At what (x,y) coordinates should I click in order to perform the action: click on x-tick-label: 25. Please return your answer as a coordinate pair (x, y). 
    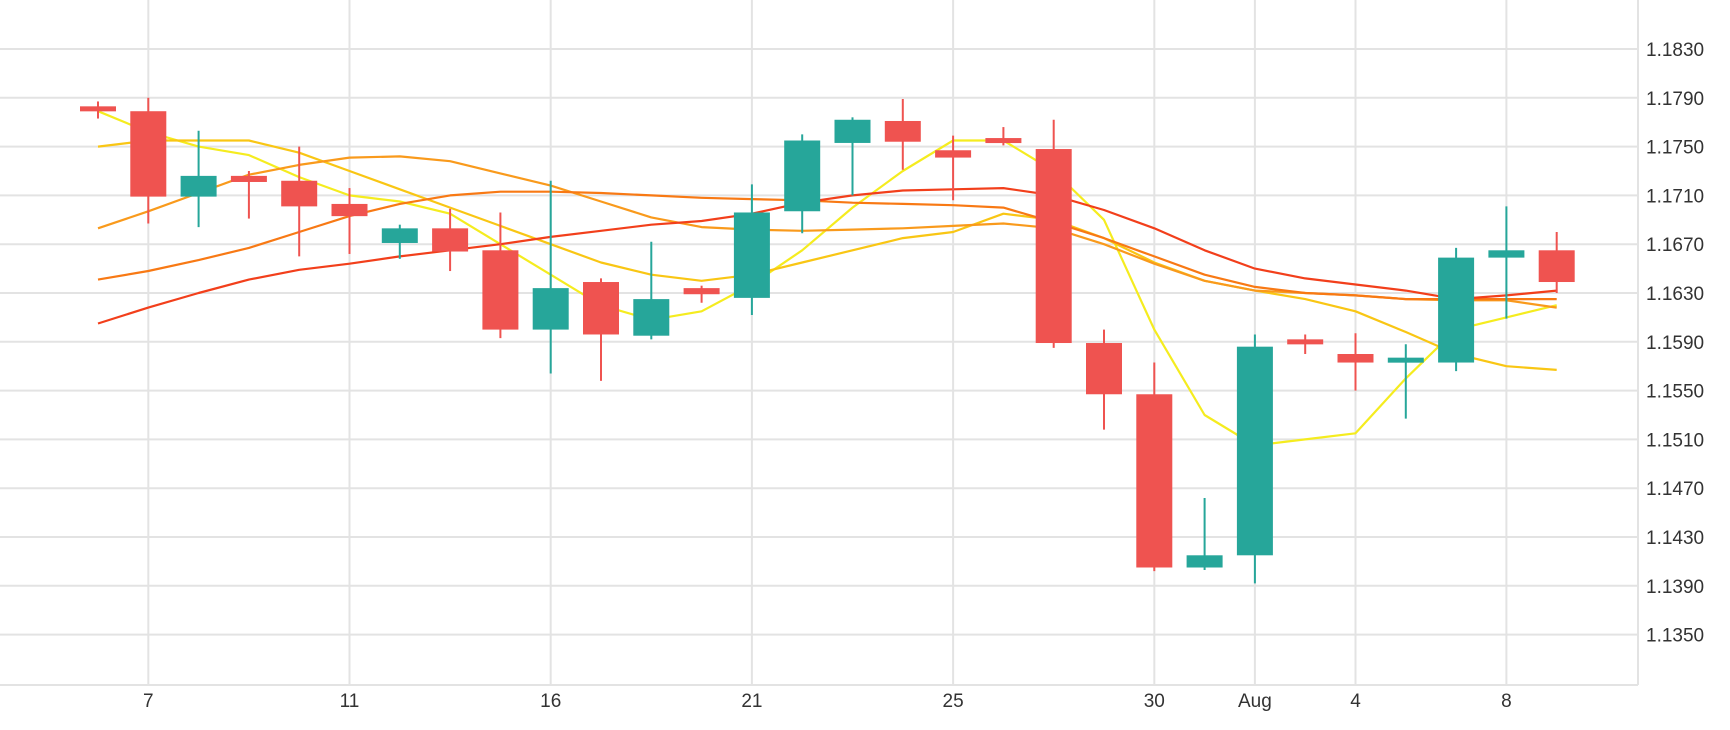
    Looking at the image, I should click on (953, 701).